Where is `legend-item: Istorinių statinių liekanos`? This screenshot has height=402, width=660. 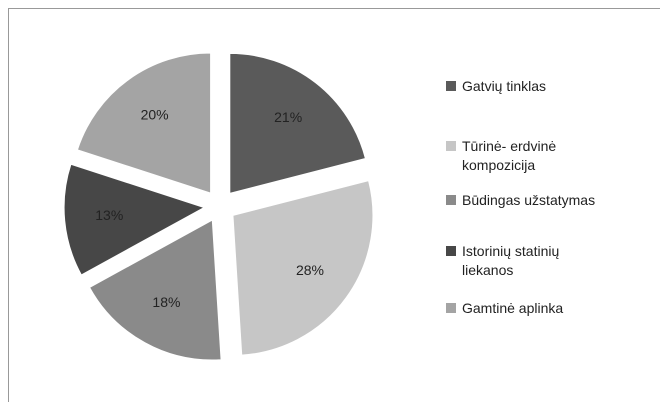
legend-item: Istorinių statinių liekanos is located at coordinates (546, 261).